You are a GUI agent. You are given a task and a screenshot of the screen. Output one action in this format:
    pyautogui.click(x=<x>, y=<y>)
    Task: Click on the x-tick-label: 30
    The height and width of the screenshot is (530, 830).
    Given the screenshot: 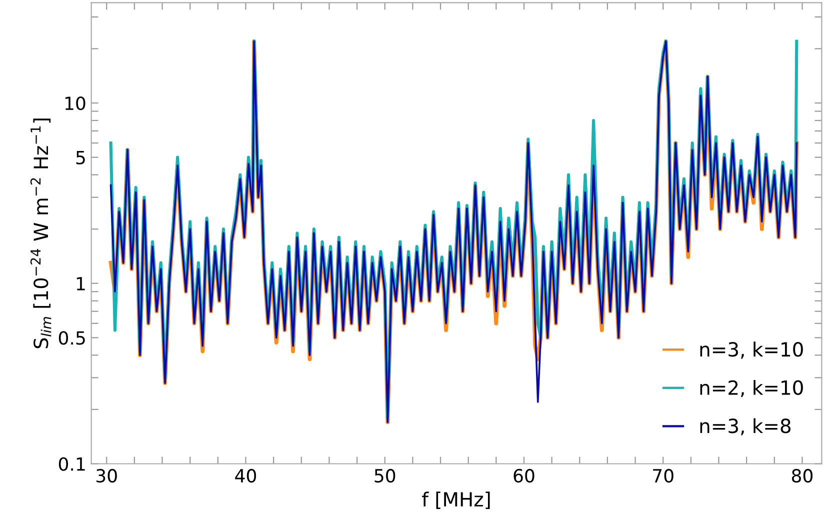 What is the action you would take?
    pyautogui.click(x=106, y=475)
    